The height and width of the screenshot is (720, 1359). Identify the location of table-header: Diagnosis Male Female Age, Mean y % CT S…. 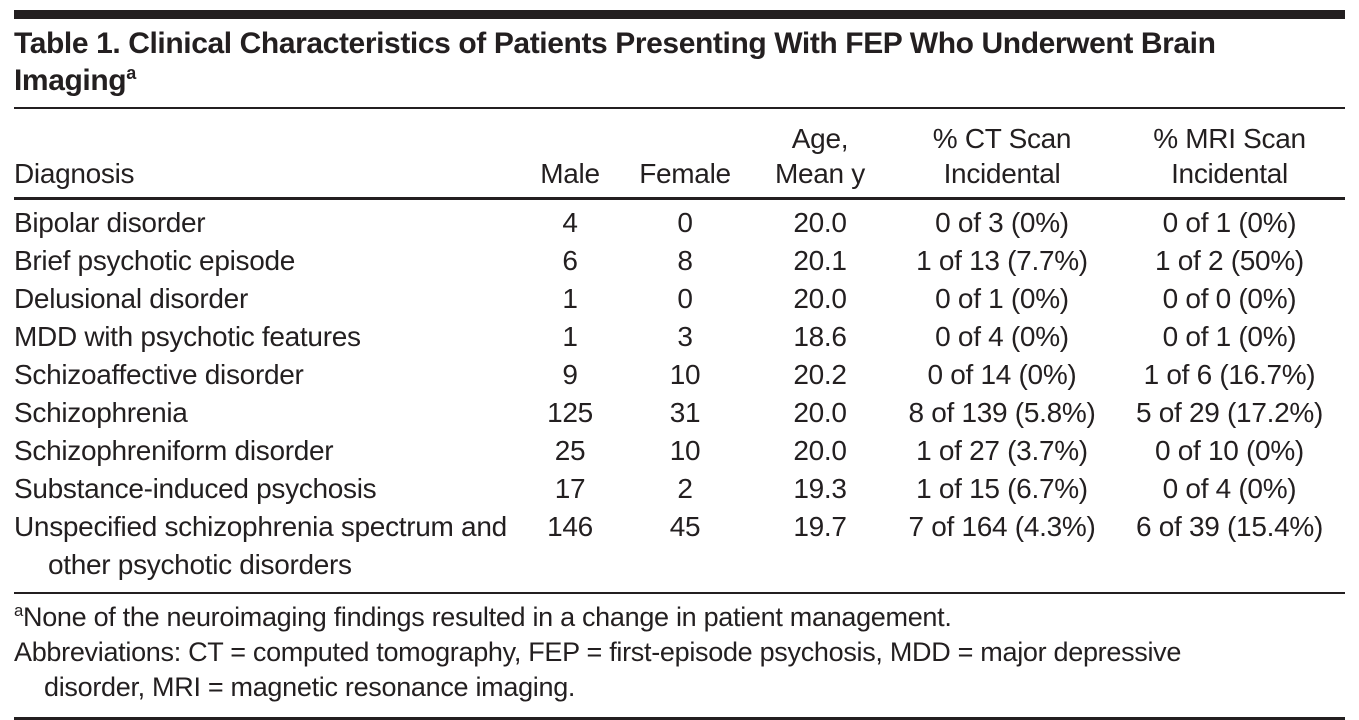
(679, 154).